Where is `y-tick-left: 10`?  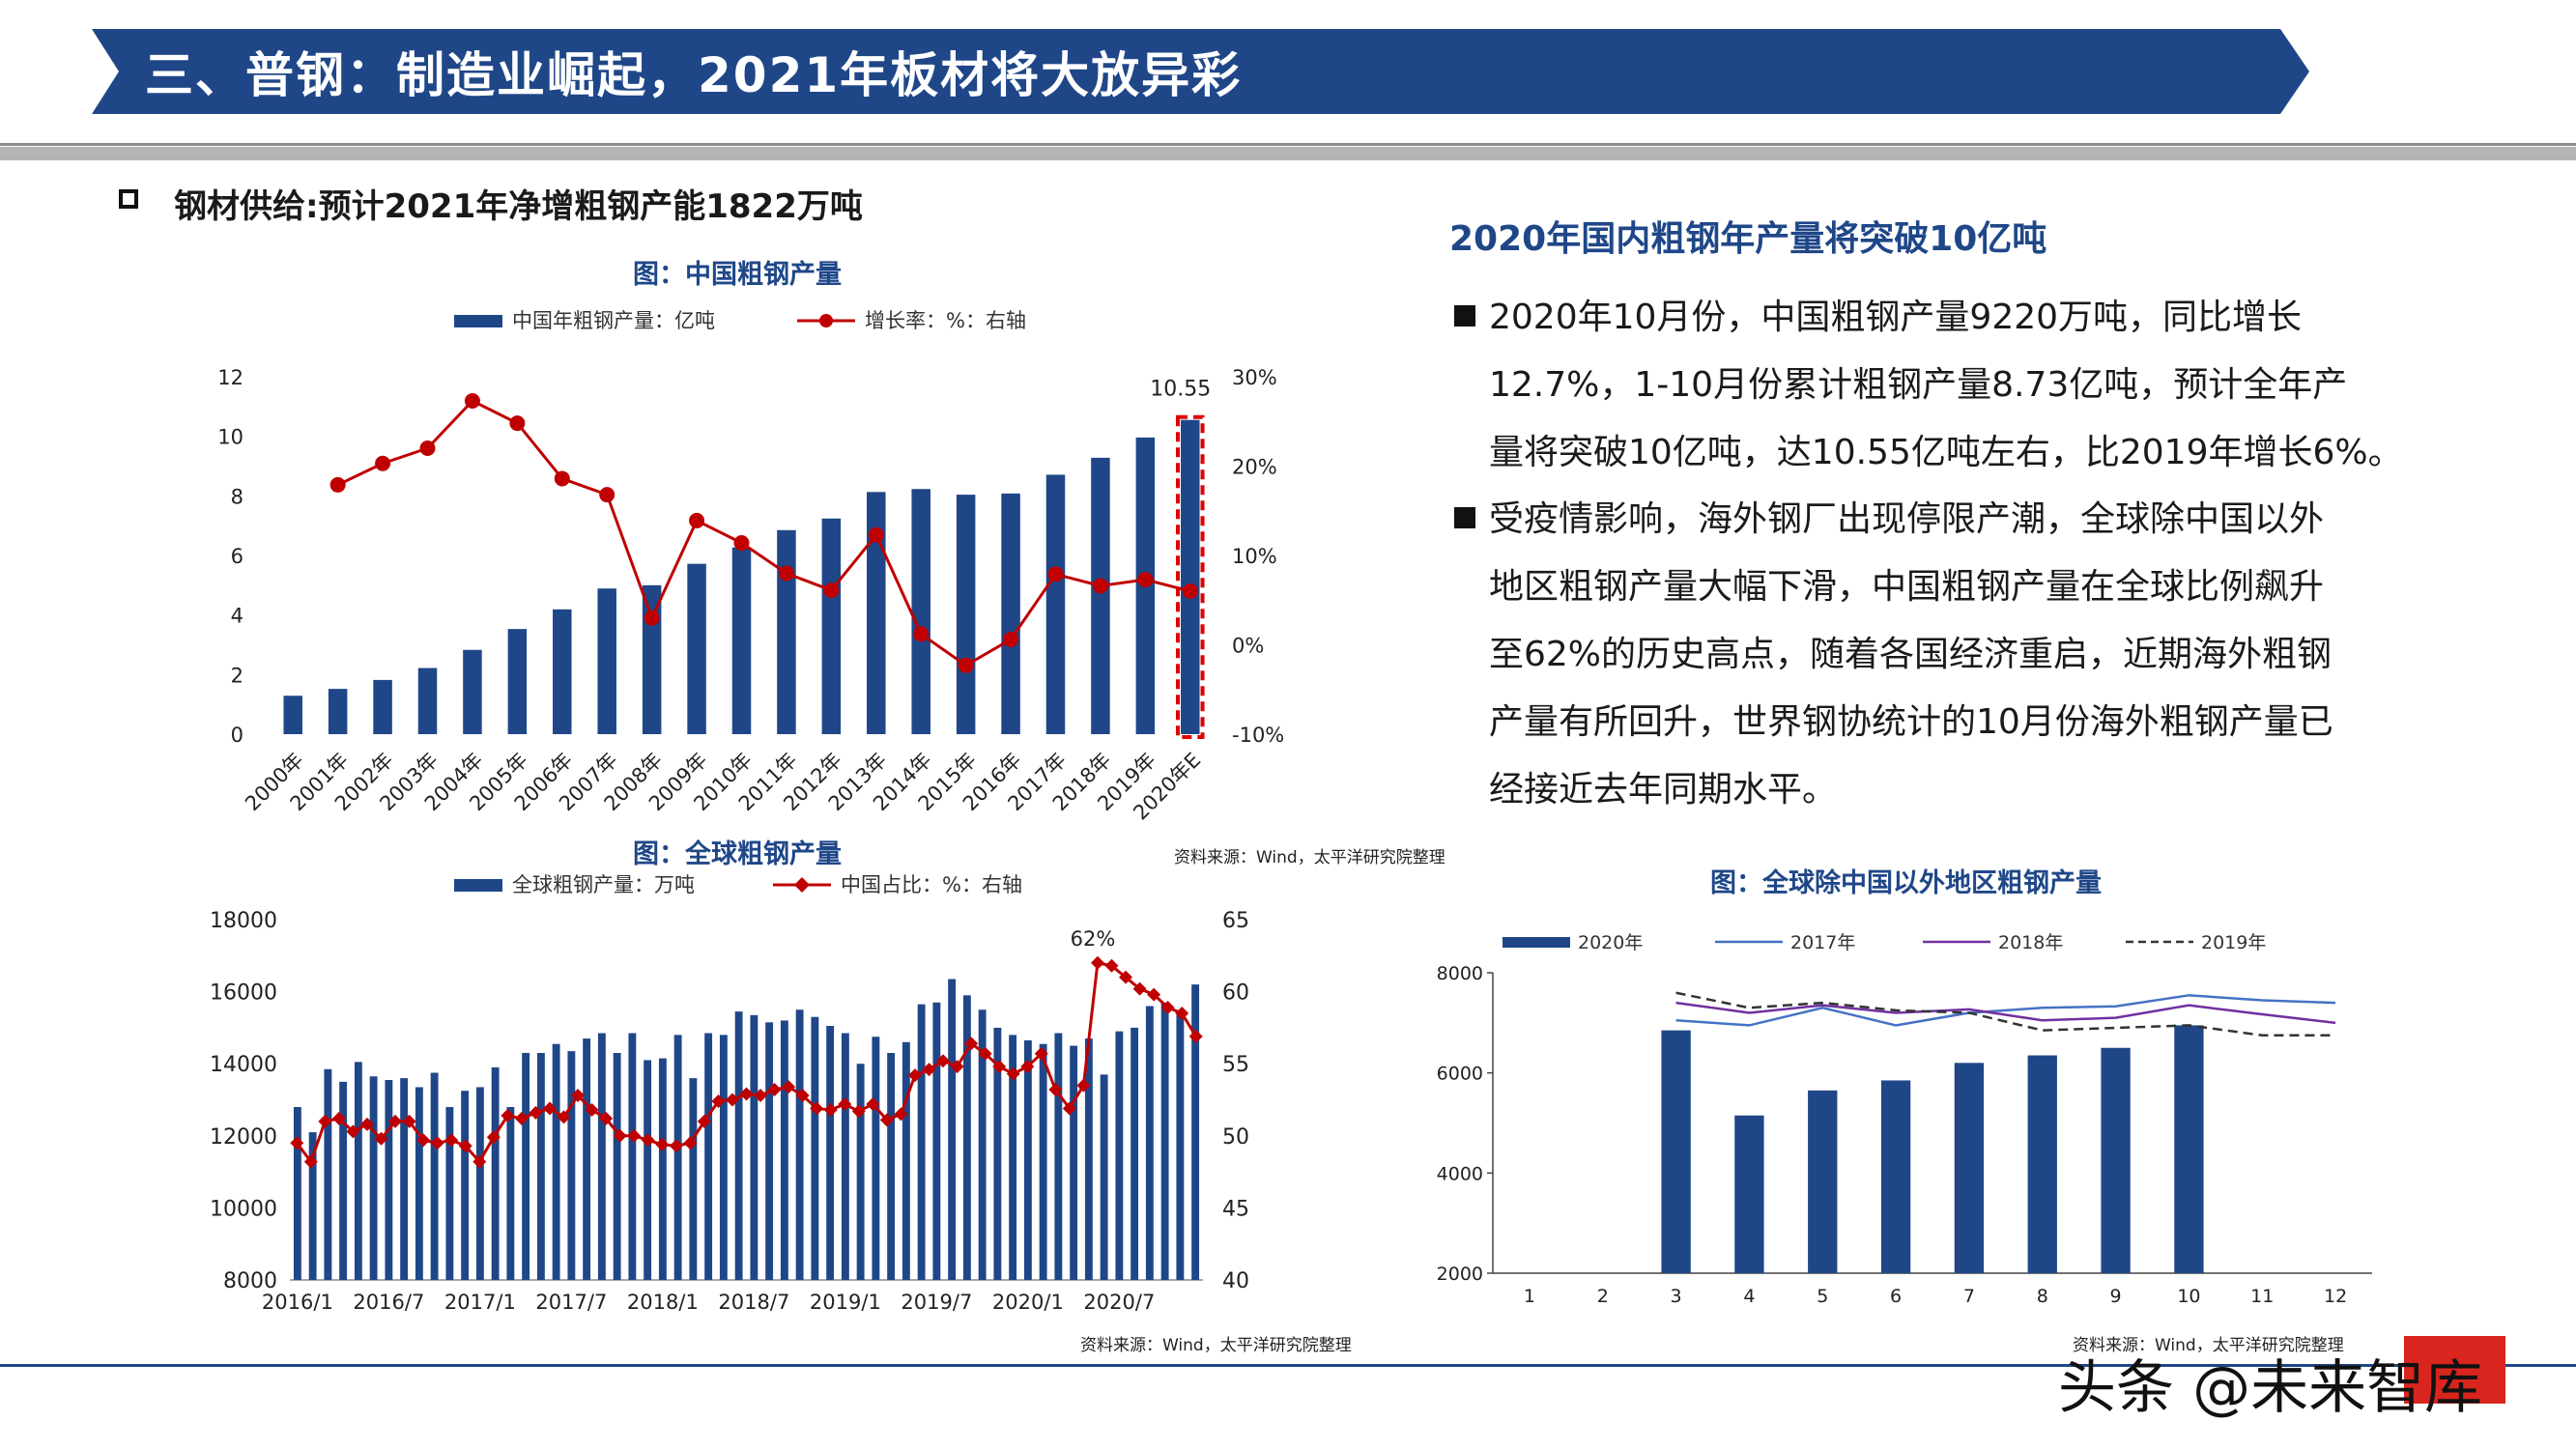 y-tick-left: 10 is located at coordinates (230, 437).